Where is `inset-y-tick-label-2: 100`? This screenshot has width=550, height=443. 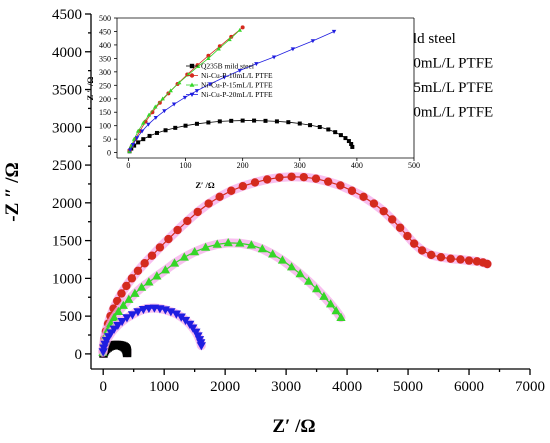 inset-y-tick-label-2: 100 is located at coordinates (105, 126).